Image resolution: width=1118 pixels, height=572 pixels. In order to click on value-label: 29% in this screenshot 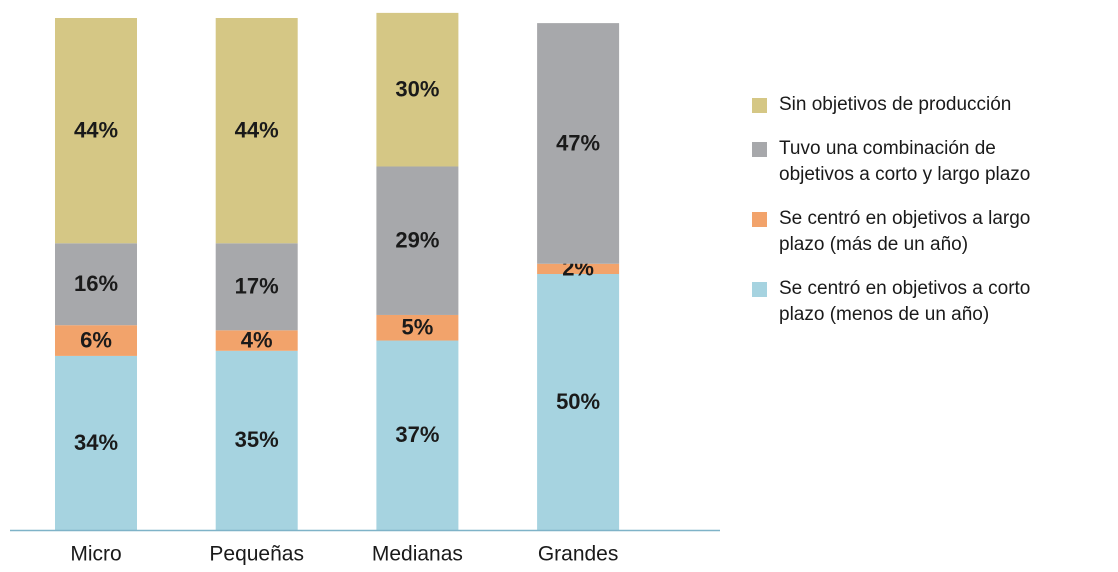, I will do `click(417, 240)`.